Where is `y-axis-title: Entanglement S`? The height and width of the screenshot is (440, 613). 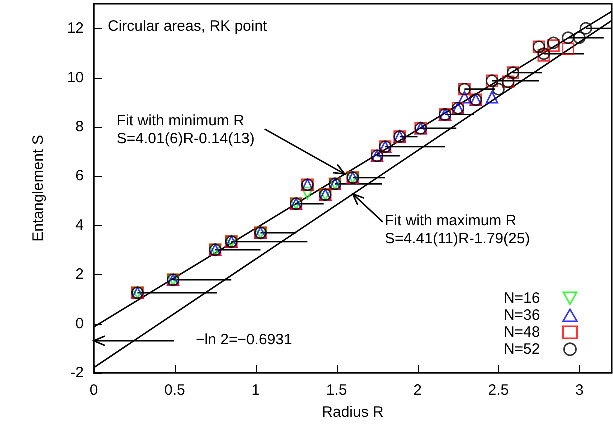 y-axis-title: Entanglement S is located at coordinates (38, 188).